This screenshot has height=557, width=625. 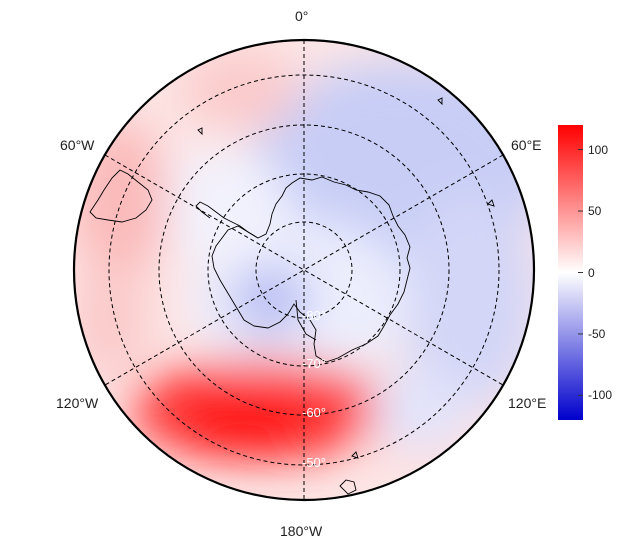 What do you see at coordinates (570, 272) in the screenshot?
I see `colorbar` at bounding box center [570, 272].